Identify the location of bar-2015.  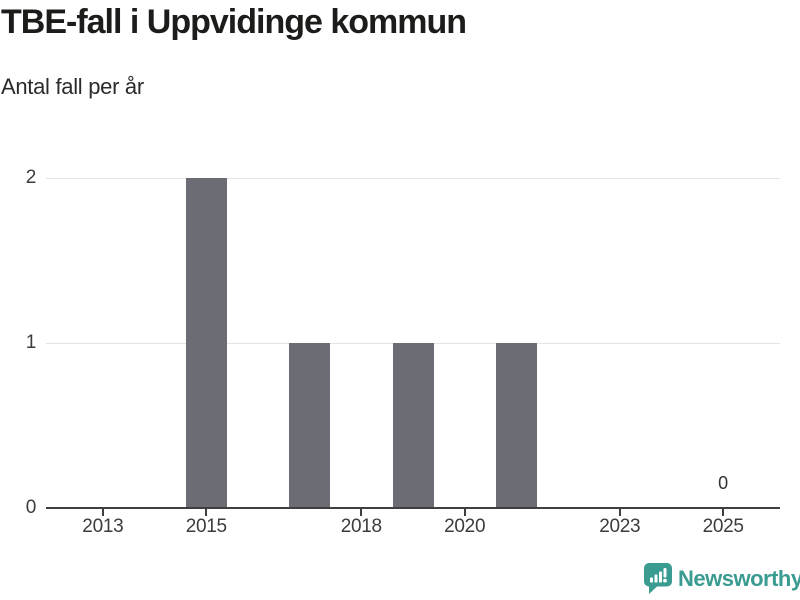
(206, 343).